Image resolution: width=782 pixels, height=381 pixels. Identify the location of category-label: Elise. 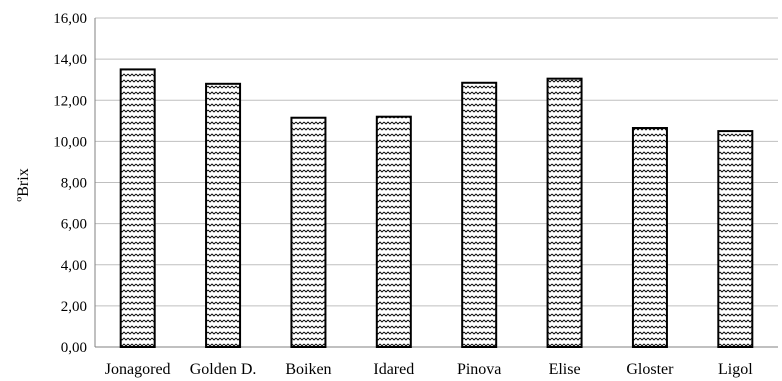
(565, 369).